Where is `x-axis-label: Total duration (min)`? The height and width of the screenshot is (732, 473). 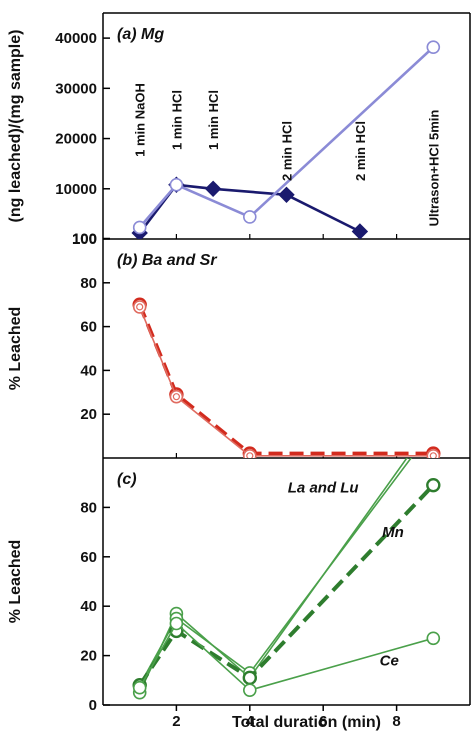
x-axis-label: Total duration (min) is located at coordinates (306, 722).